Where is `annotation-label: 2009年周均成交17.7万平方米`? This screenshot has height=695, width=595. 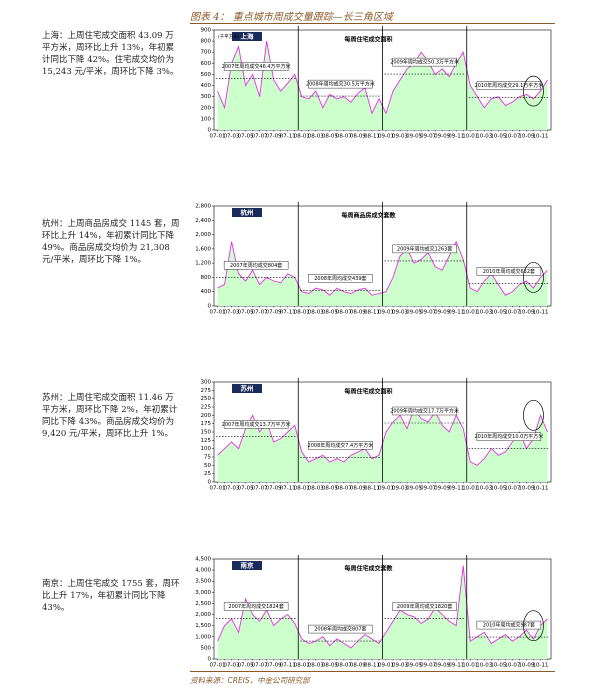
annotation-label: 2009年周均成交17.7万平方米 is located at coordinates (424, 411).